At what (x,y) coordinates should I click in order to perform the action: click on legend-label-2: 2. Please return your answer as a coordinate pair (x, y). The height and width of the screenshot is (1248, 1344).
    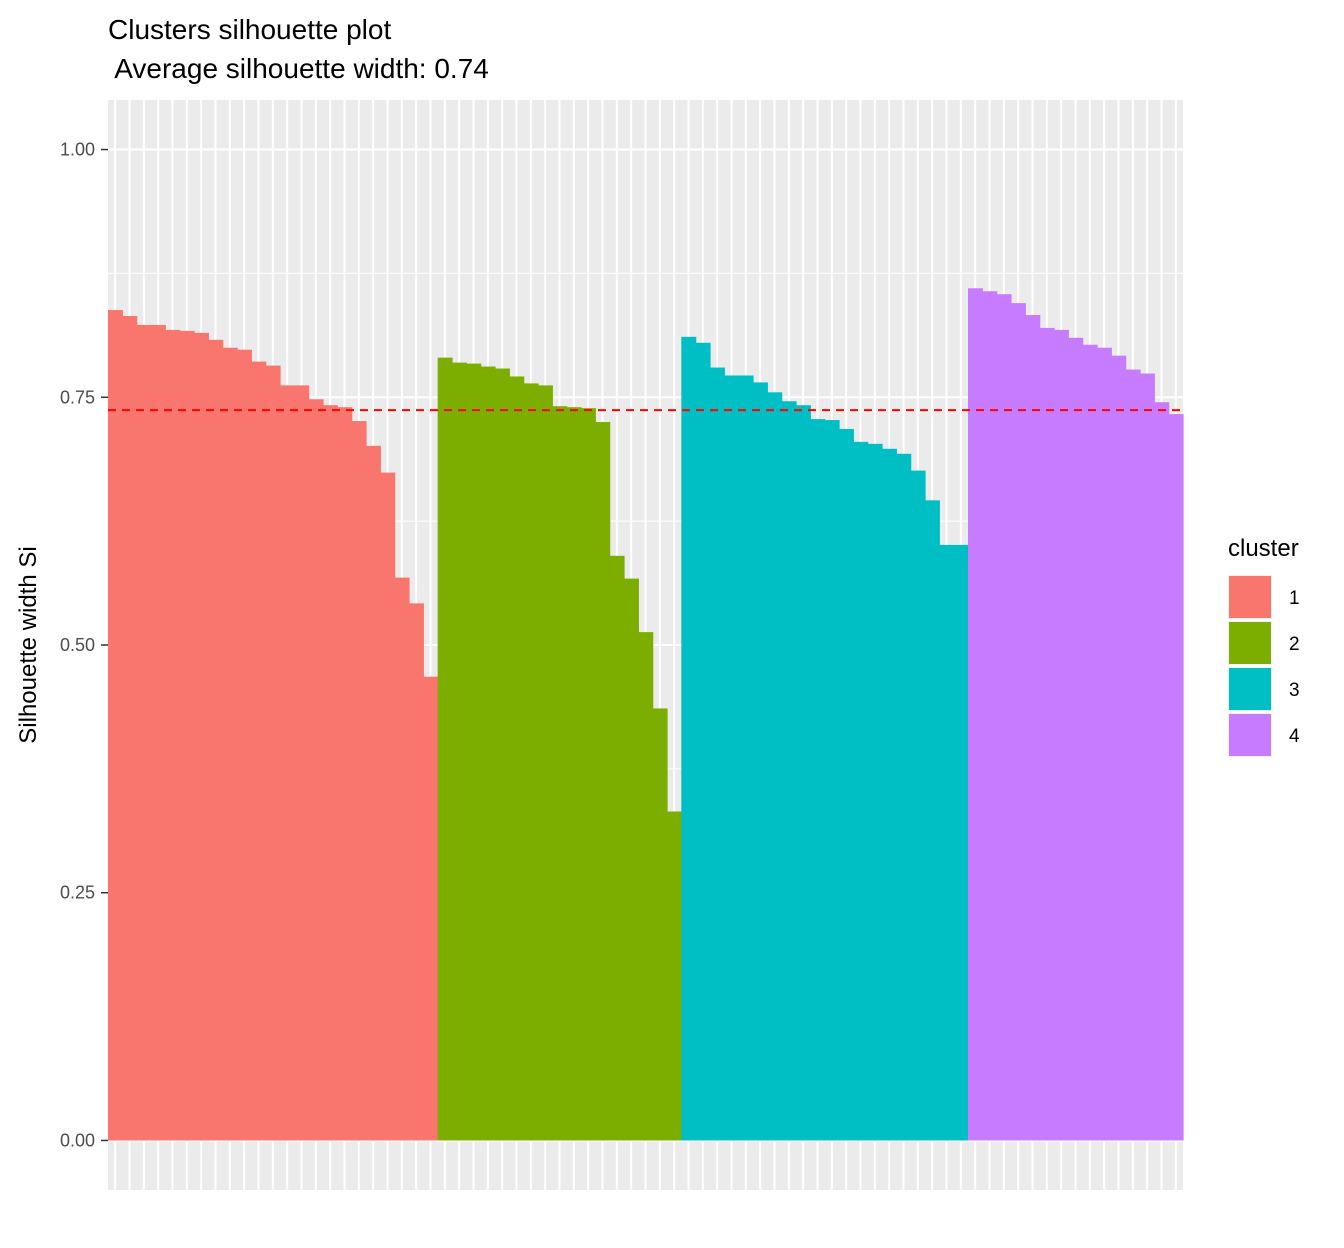
    Looking at the image, I should click on (1294, 644).